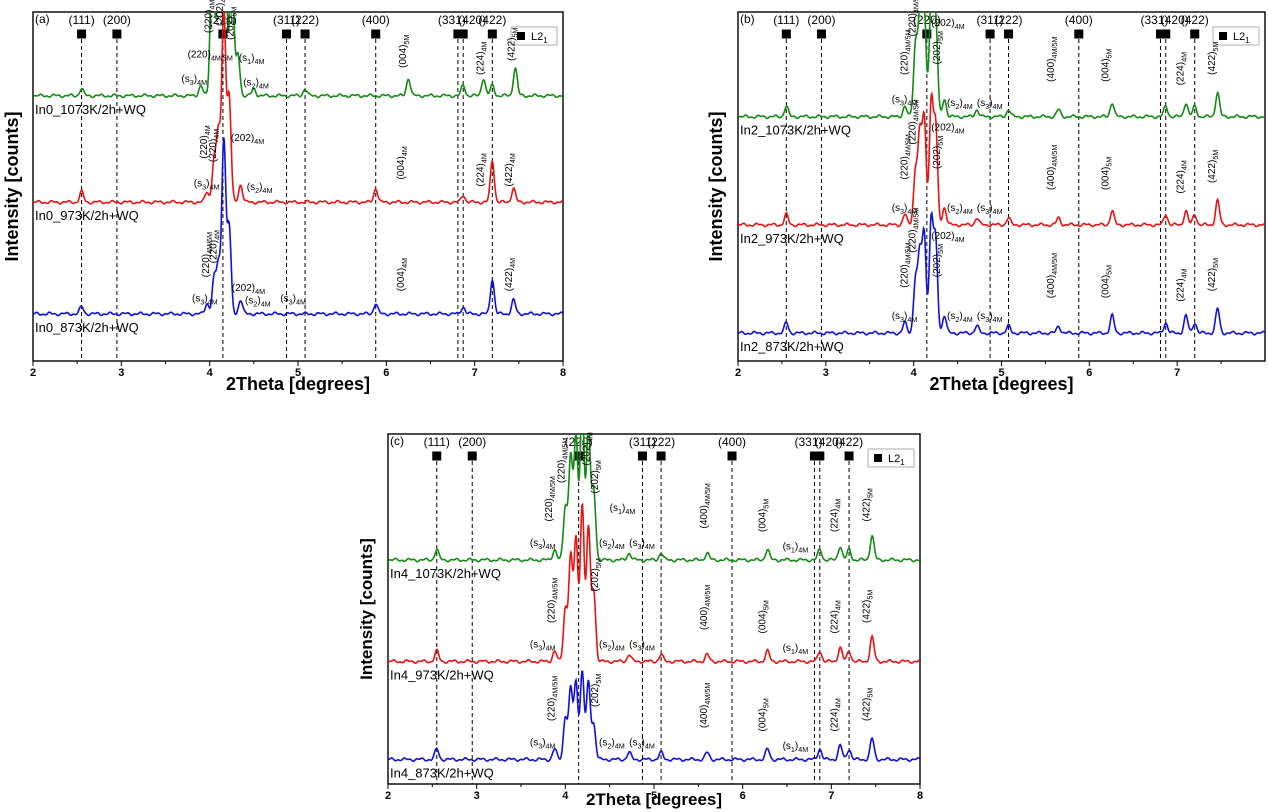 The image size is (1268, 812). Describe the element at coordinates (397, 441) in the screenshot. I see `panel-label: (c)` at that location.